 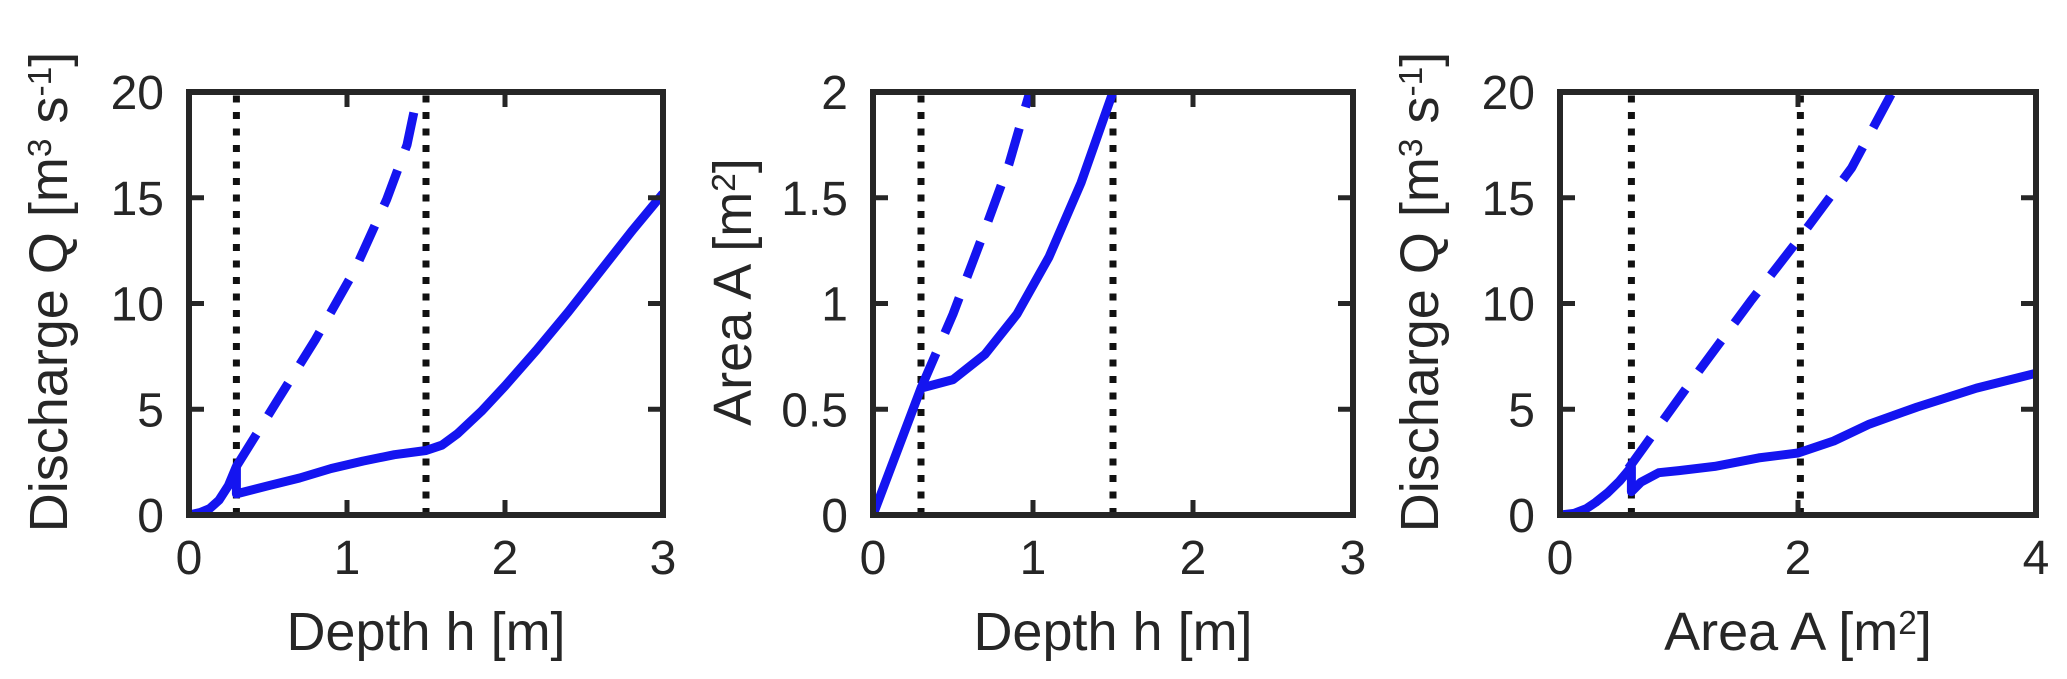 What do you see at coordinates (814, 410) in the screenshot?
I see `y-tick-label: 0.5` at bounding box center [814, 410].